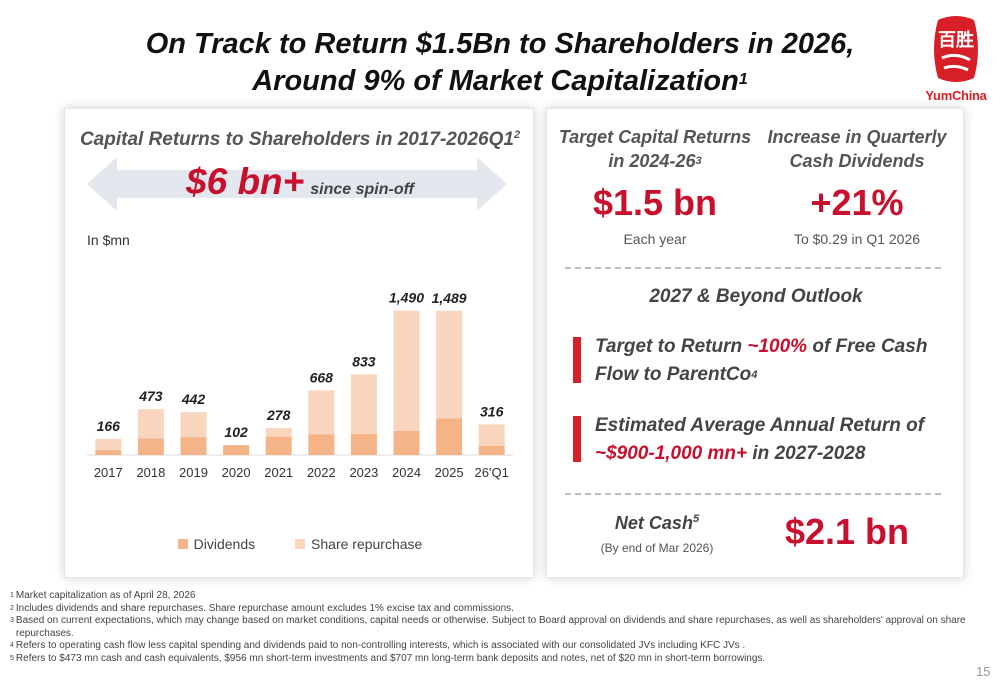 This screenshot has height=685, width=1000. I want to click on cumulative-return-value: $6 bn+, so click(245, 181).